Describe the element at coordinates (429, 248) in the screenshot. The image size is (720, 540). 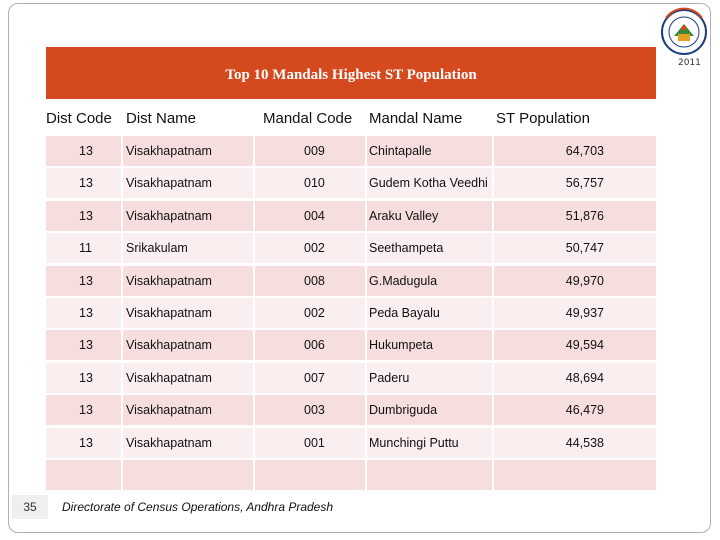
I see `cell-mandal-name: Seethampeta` at that location.